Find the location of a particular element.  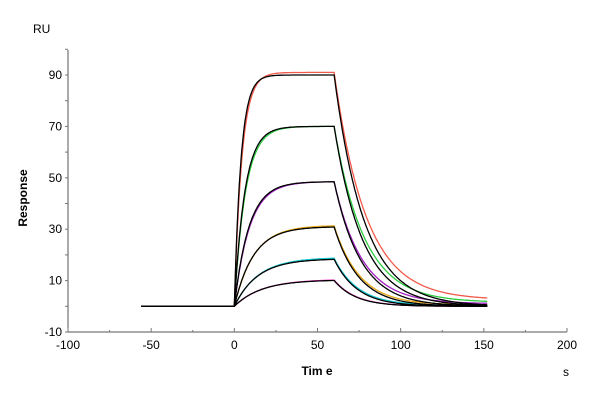

x-tick-label: 100 is located at coordinates (401, 345).